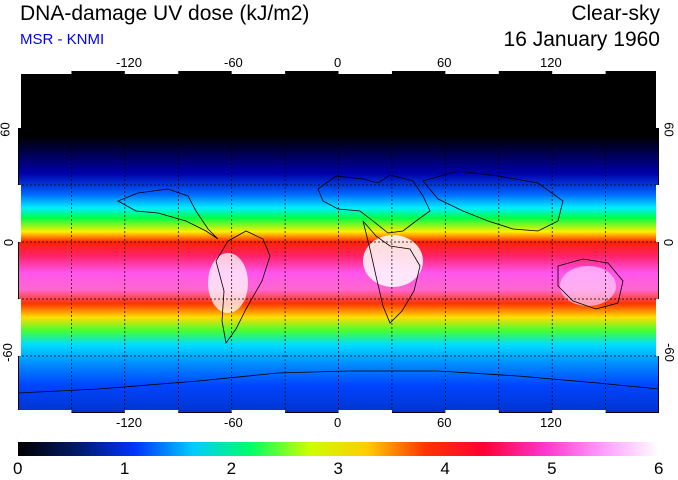 Image resolution: width=678 pixels, height=480 pixels. Describe the element at coordinates (62, 39) in the screenshot. I see `source-label: MSR - KNMI` at that location.